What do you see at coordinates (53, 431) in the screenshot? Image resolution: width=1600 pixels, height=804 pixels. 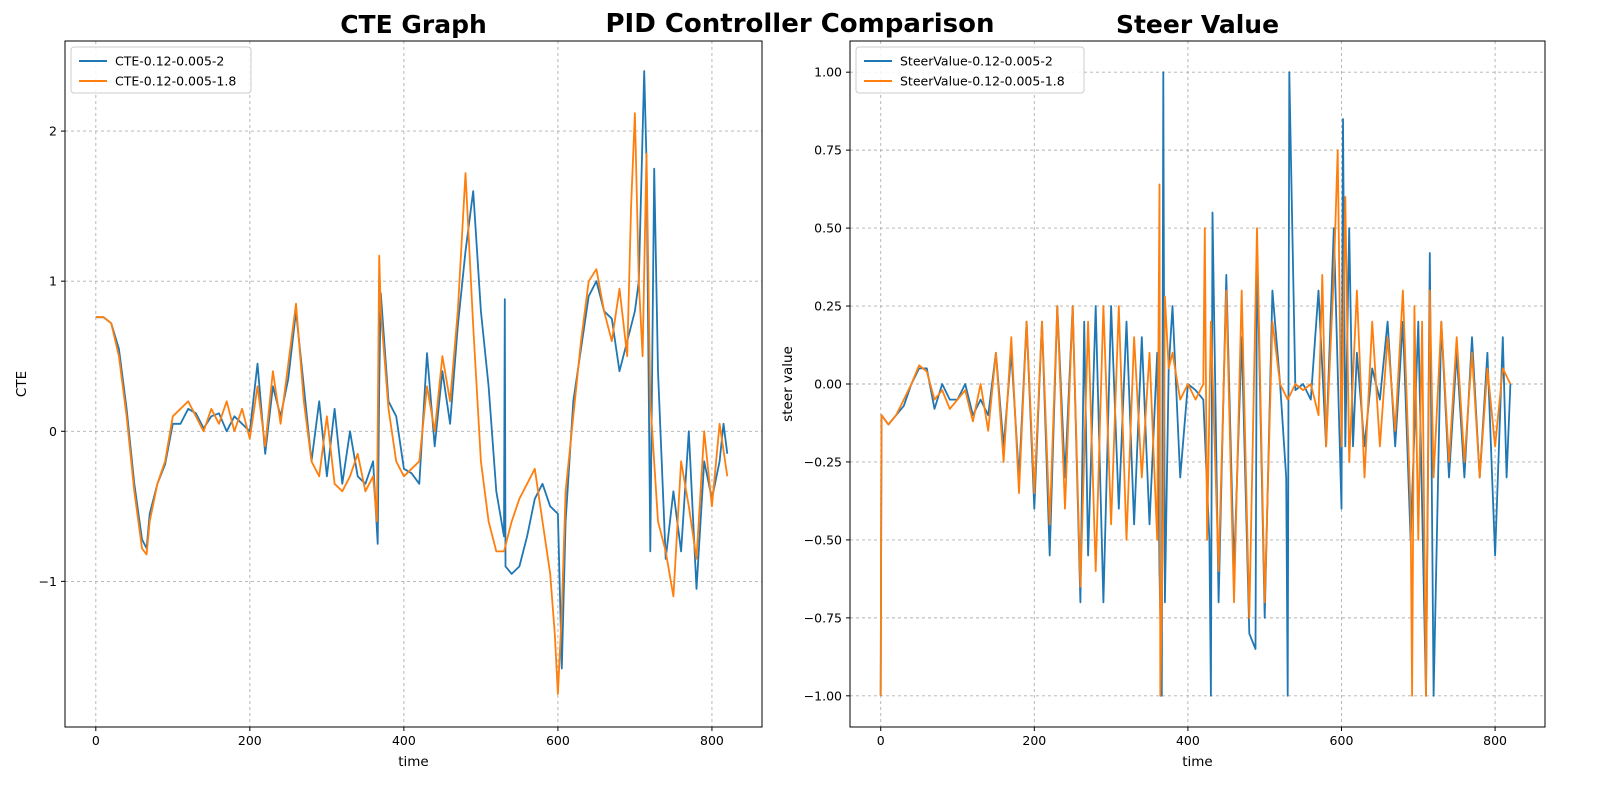 I see `y-tick-label: 0` at bounding box center [53, 431].